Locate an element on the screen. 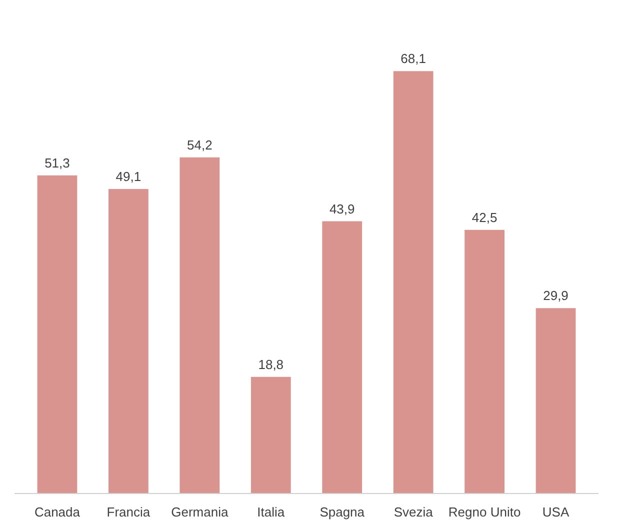  x-tick-label: Francia is located at coordinates (128, 512).